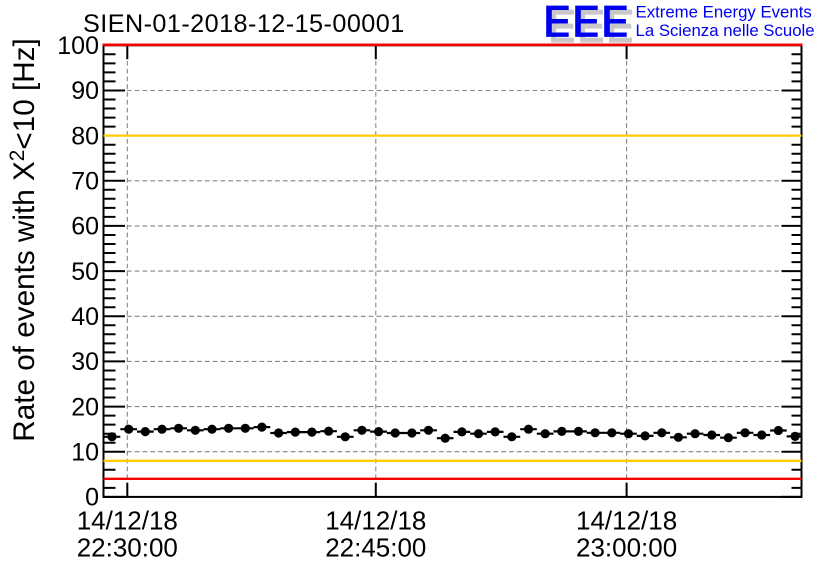  Describe the element at coordinates (85, 272) in the screenshot. I see `svg-text: 50` at that location.